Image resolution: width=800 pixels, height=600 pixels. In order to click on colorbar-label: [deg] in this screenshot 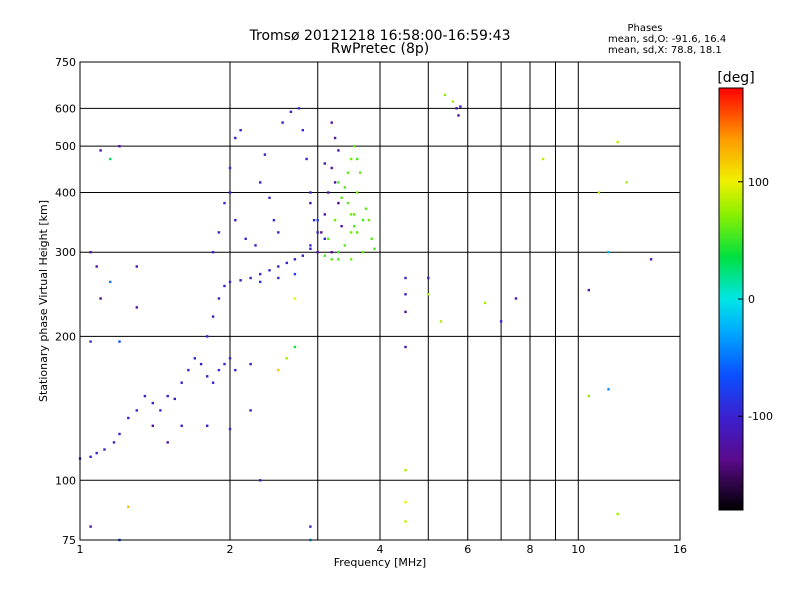, I will do `click(735, 78)`.